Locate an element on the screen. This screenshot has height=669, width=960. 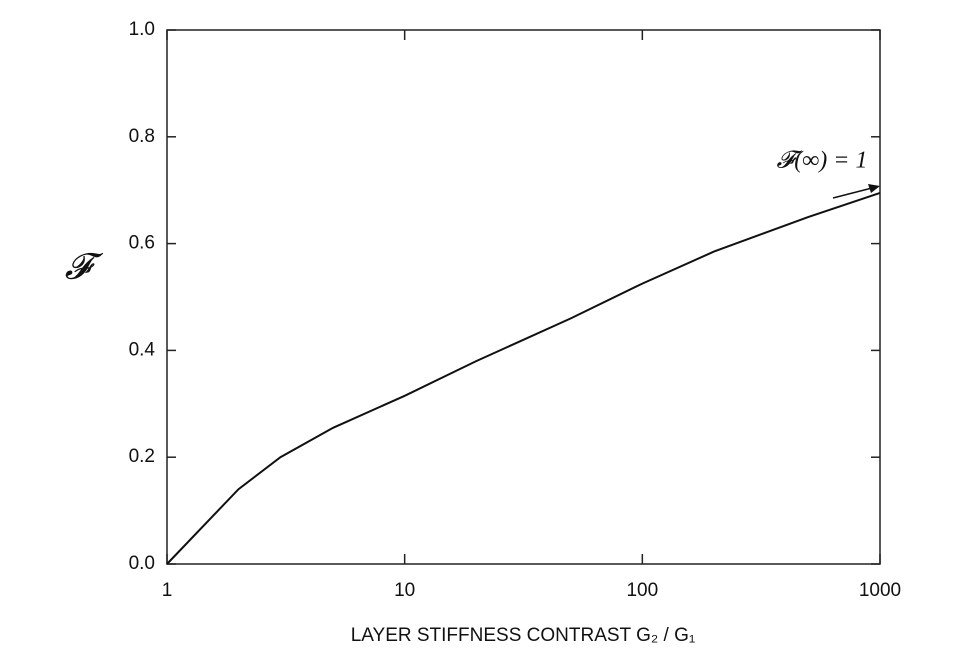
y-axis-label: 𝓕 is located at coordinates (84, 266).